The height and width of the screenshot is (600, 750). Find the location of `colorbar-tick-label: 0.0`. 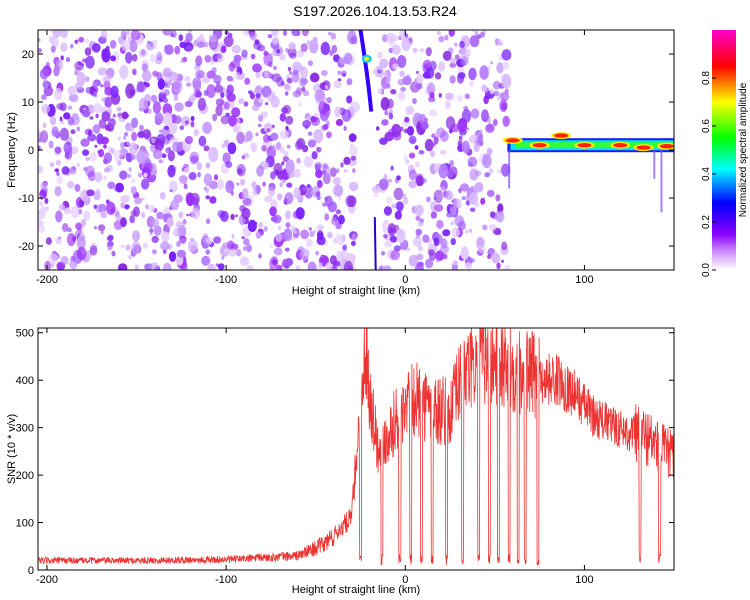

colorbar-tick-label: 0.0 is located at coordinates (706, 270).